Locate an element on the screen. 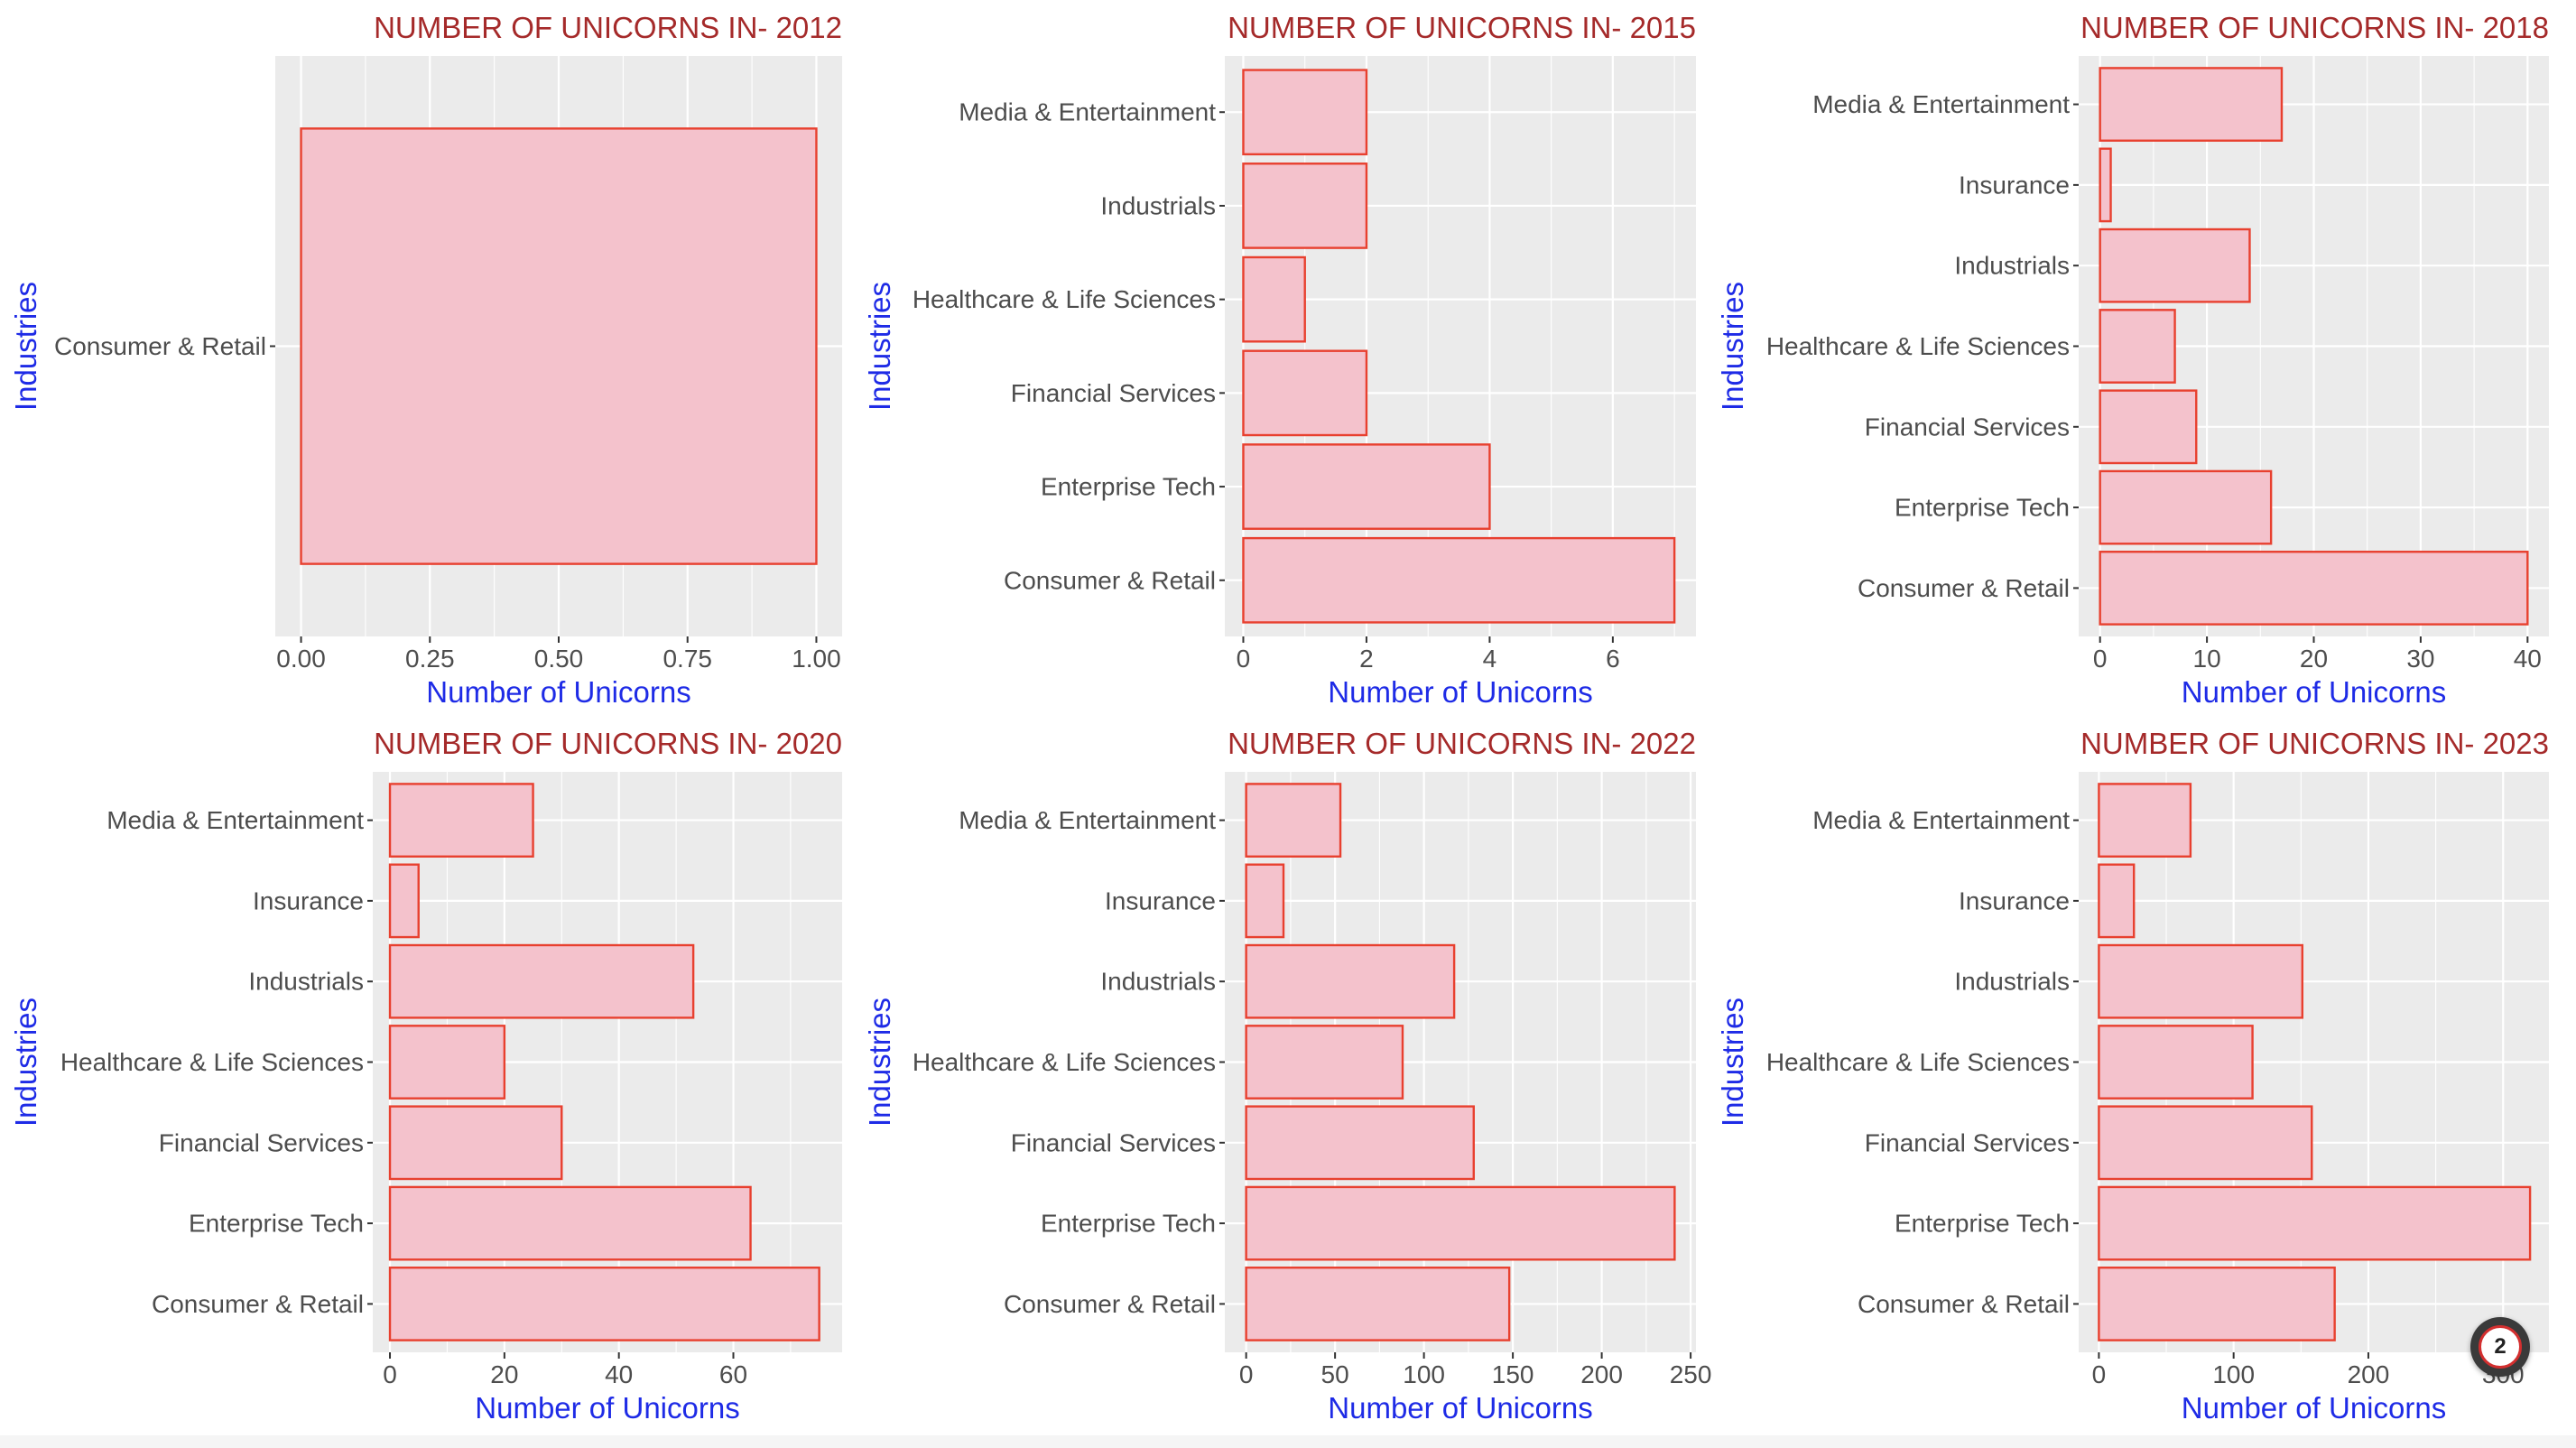  x-tick-label: 60 is located at coordinates (733, 1374).